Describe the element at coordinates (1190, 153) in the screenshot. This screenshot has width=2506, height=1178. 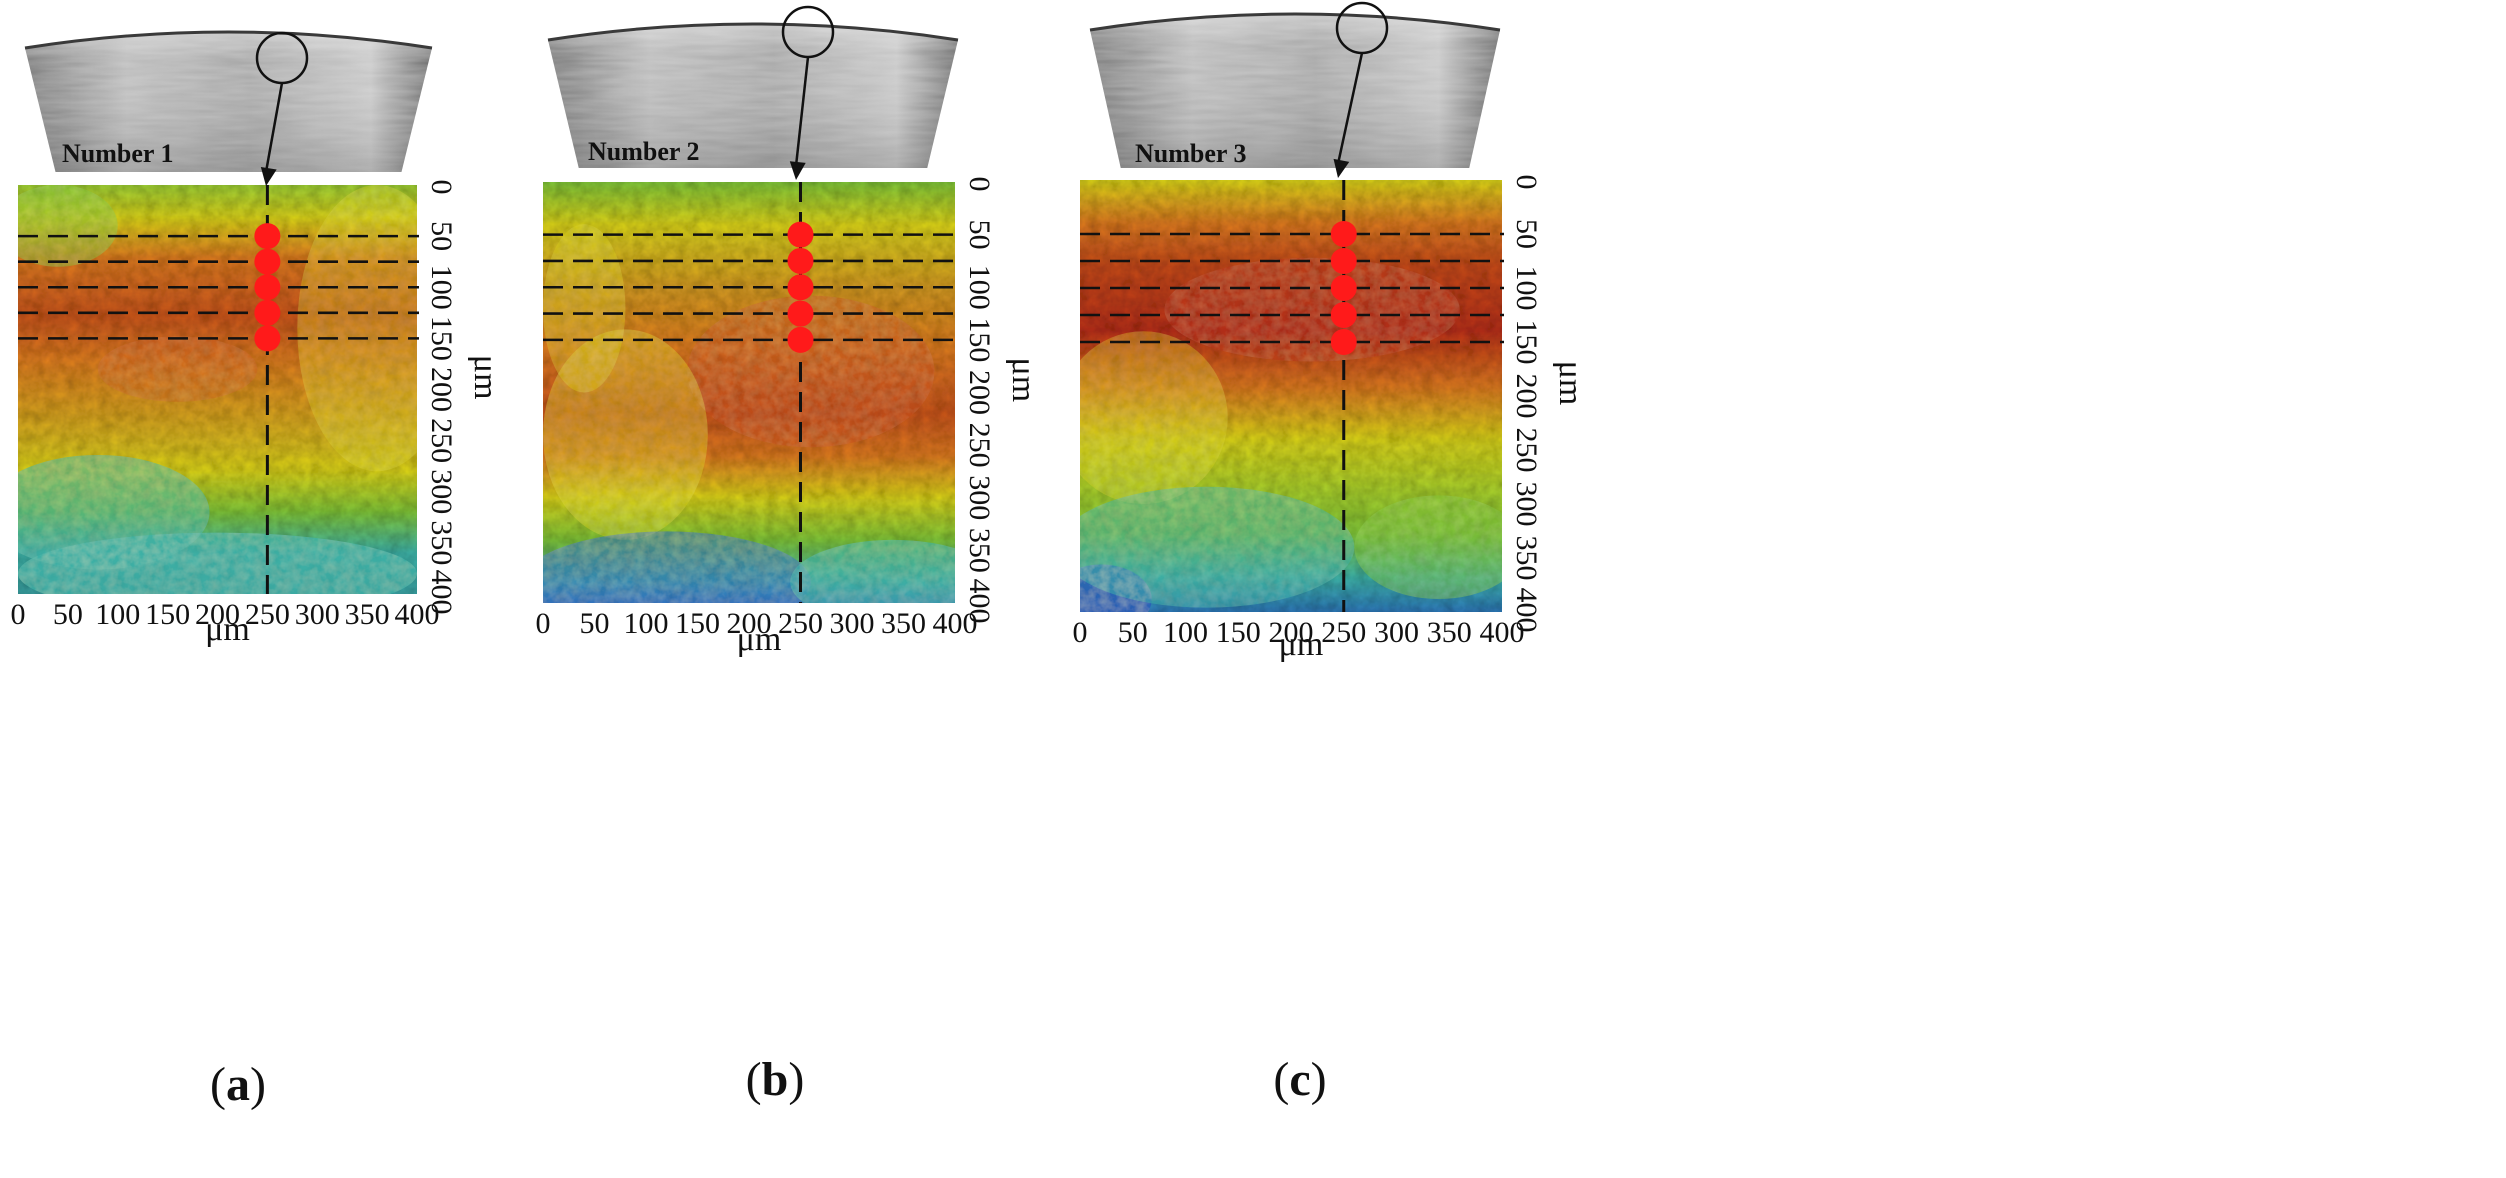
I see `sample-label: Number 3` at that location.